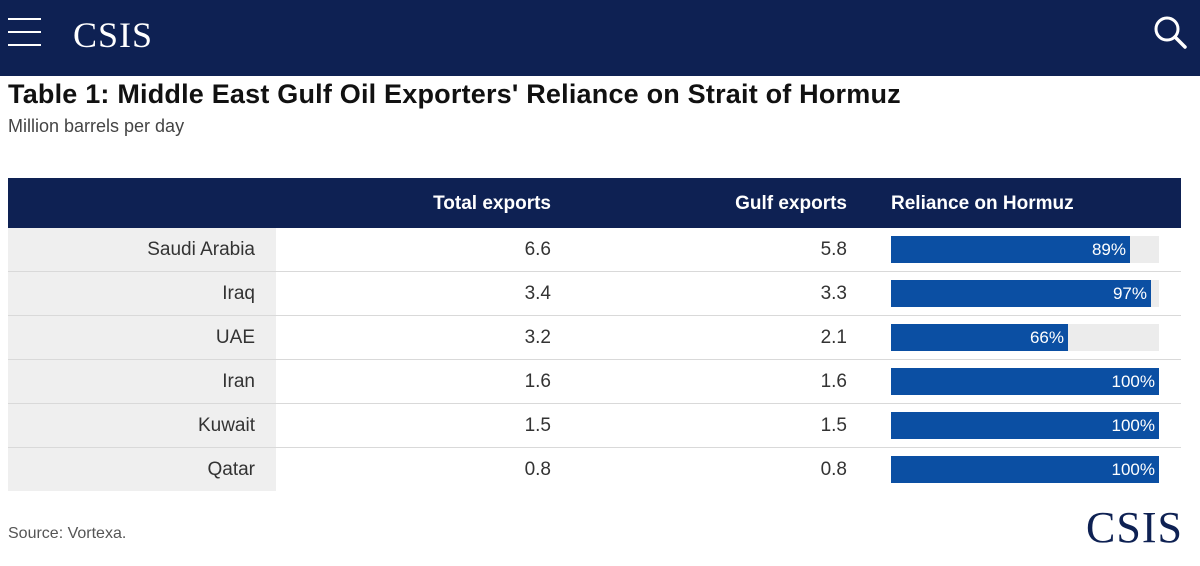  What do you see at coordinates (537, 249) in the screenshot?
I see `total-exports-cell: 6.6` at bounding box center [537, 249].